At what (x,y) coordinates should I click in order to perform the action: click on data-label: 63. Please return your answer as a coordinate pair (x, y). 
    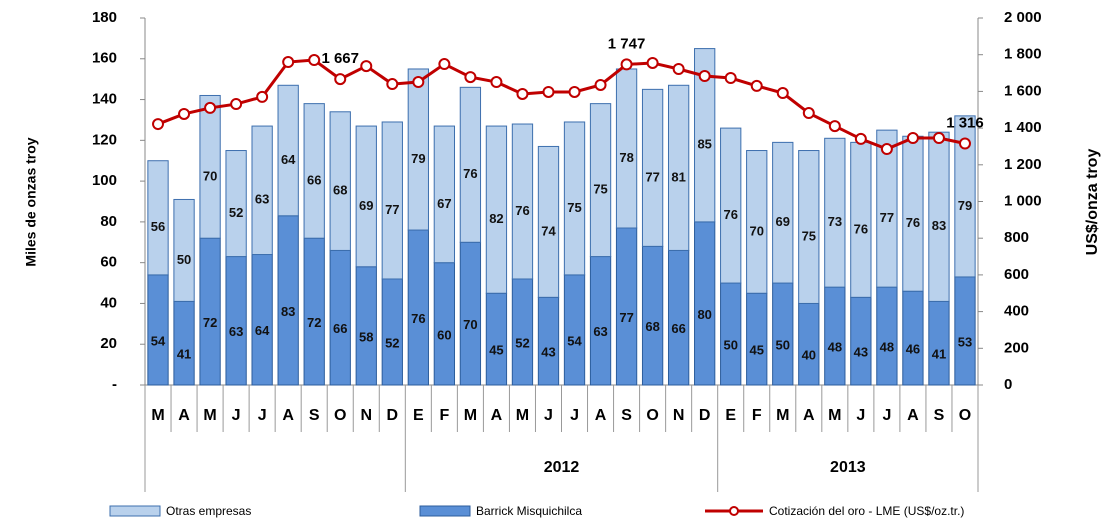
    Looking at the image, I should click on (236, 331).